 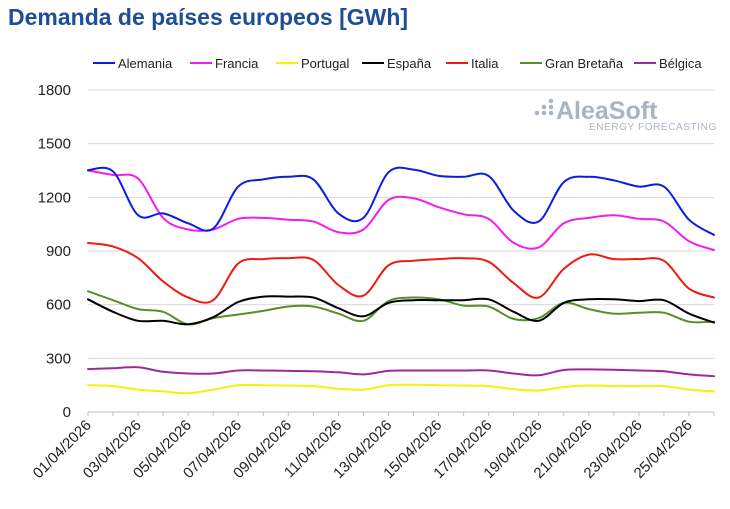 I want to click on legend-item-italia: Italia, so click(x=472, y=63).